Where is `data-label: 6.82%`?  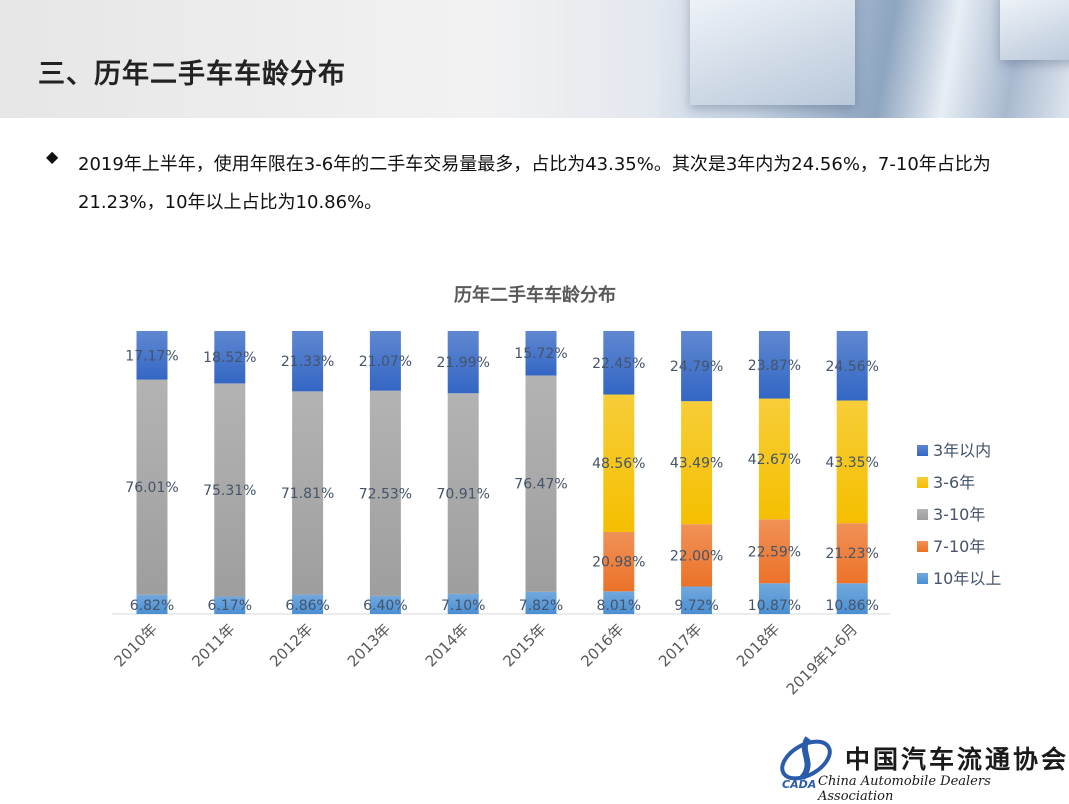 data-label: 6.82% is located at coordinates (152, 606).